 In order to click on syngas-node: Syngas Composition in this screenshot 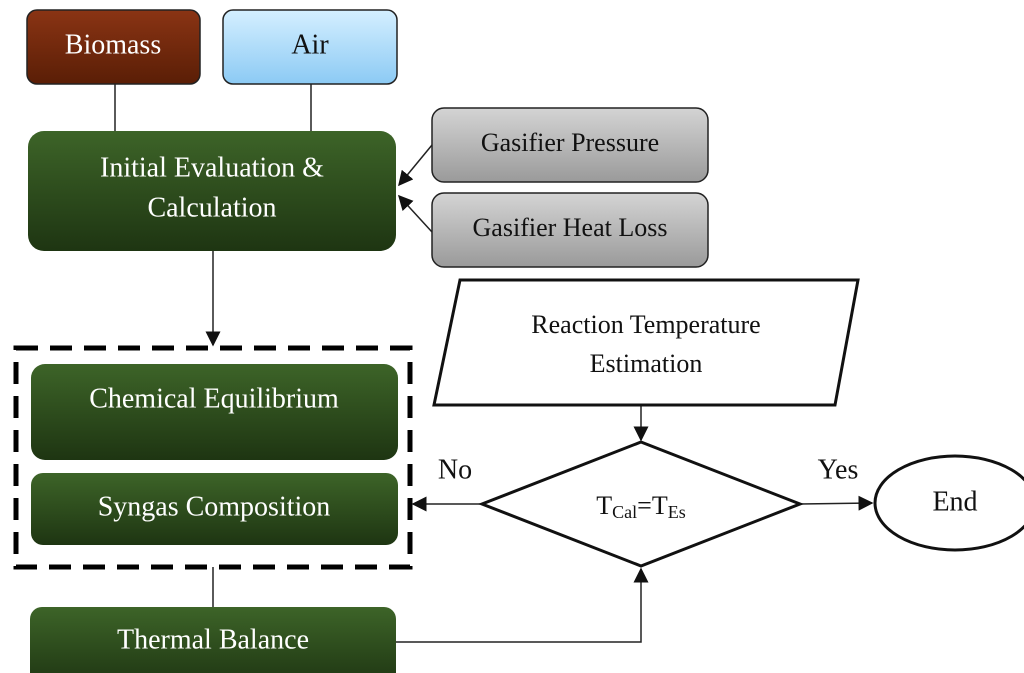, I will do `click(214, 509)`.